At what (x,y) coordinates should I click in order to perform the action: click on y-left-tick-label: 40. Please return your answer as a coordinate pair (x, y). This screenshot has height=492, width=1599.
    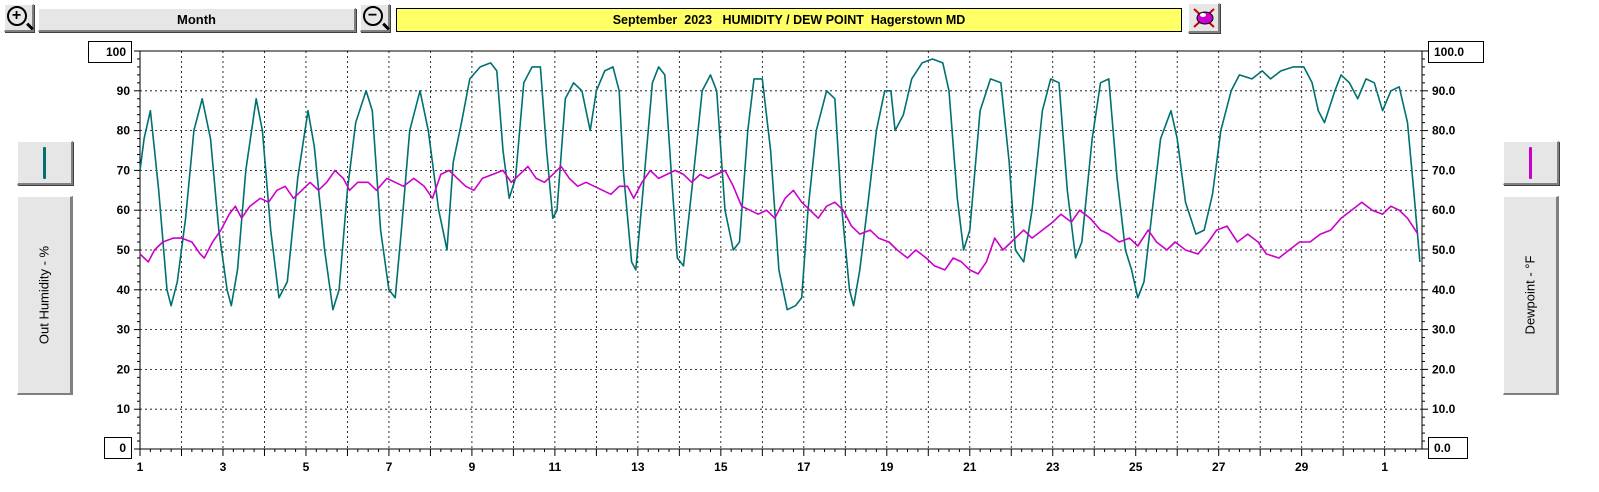
    Looking at the image, I should click on (124, 290).